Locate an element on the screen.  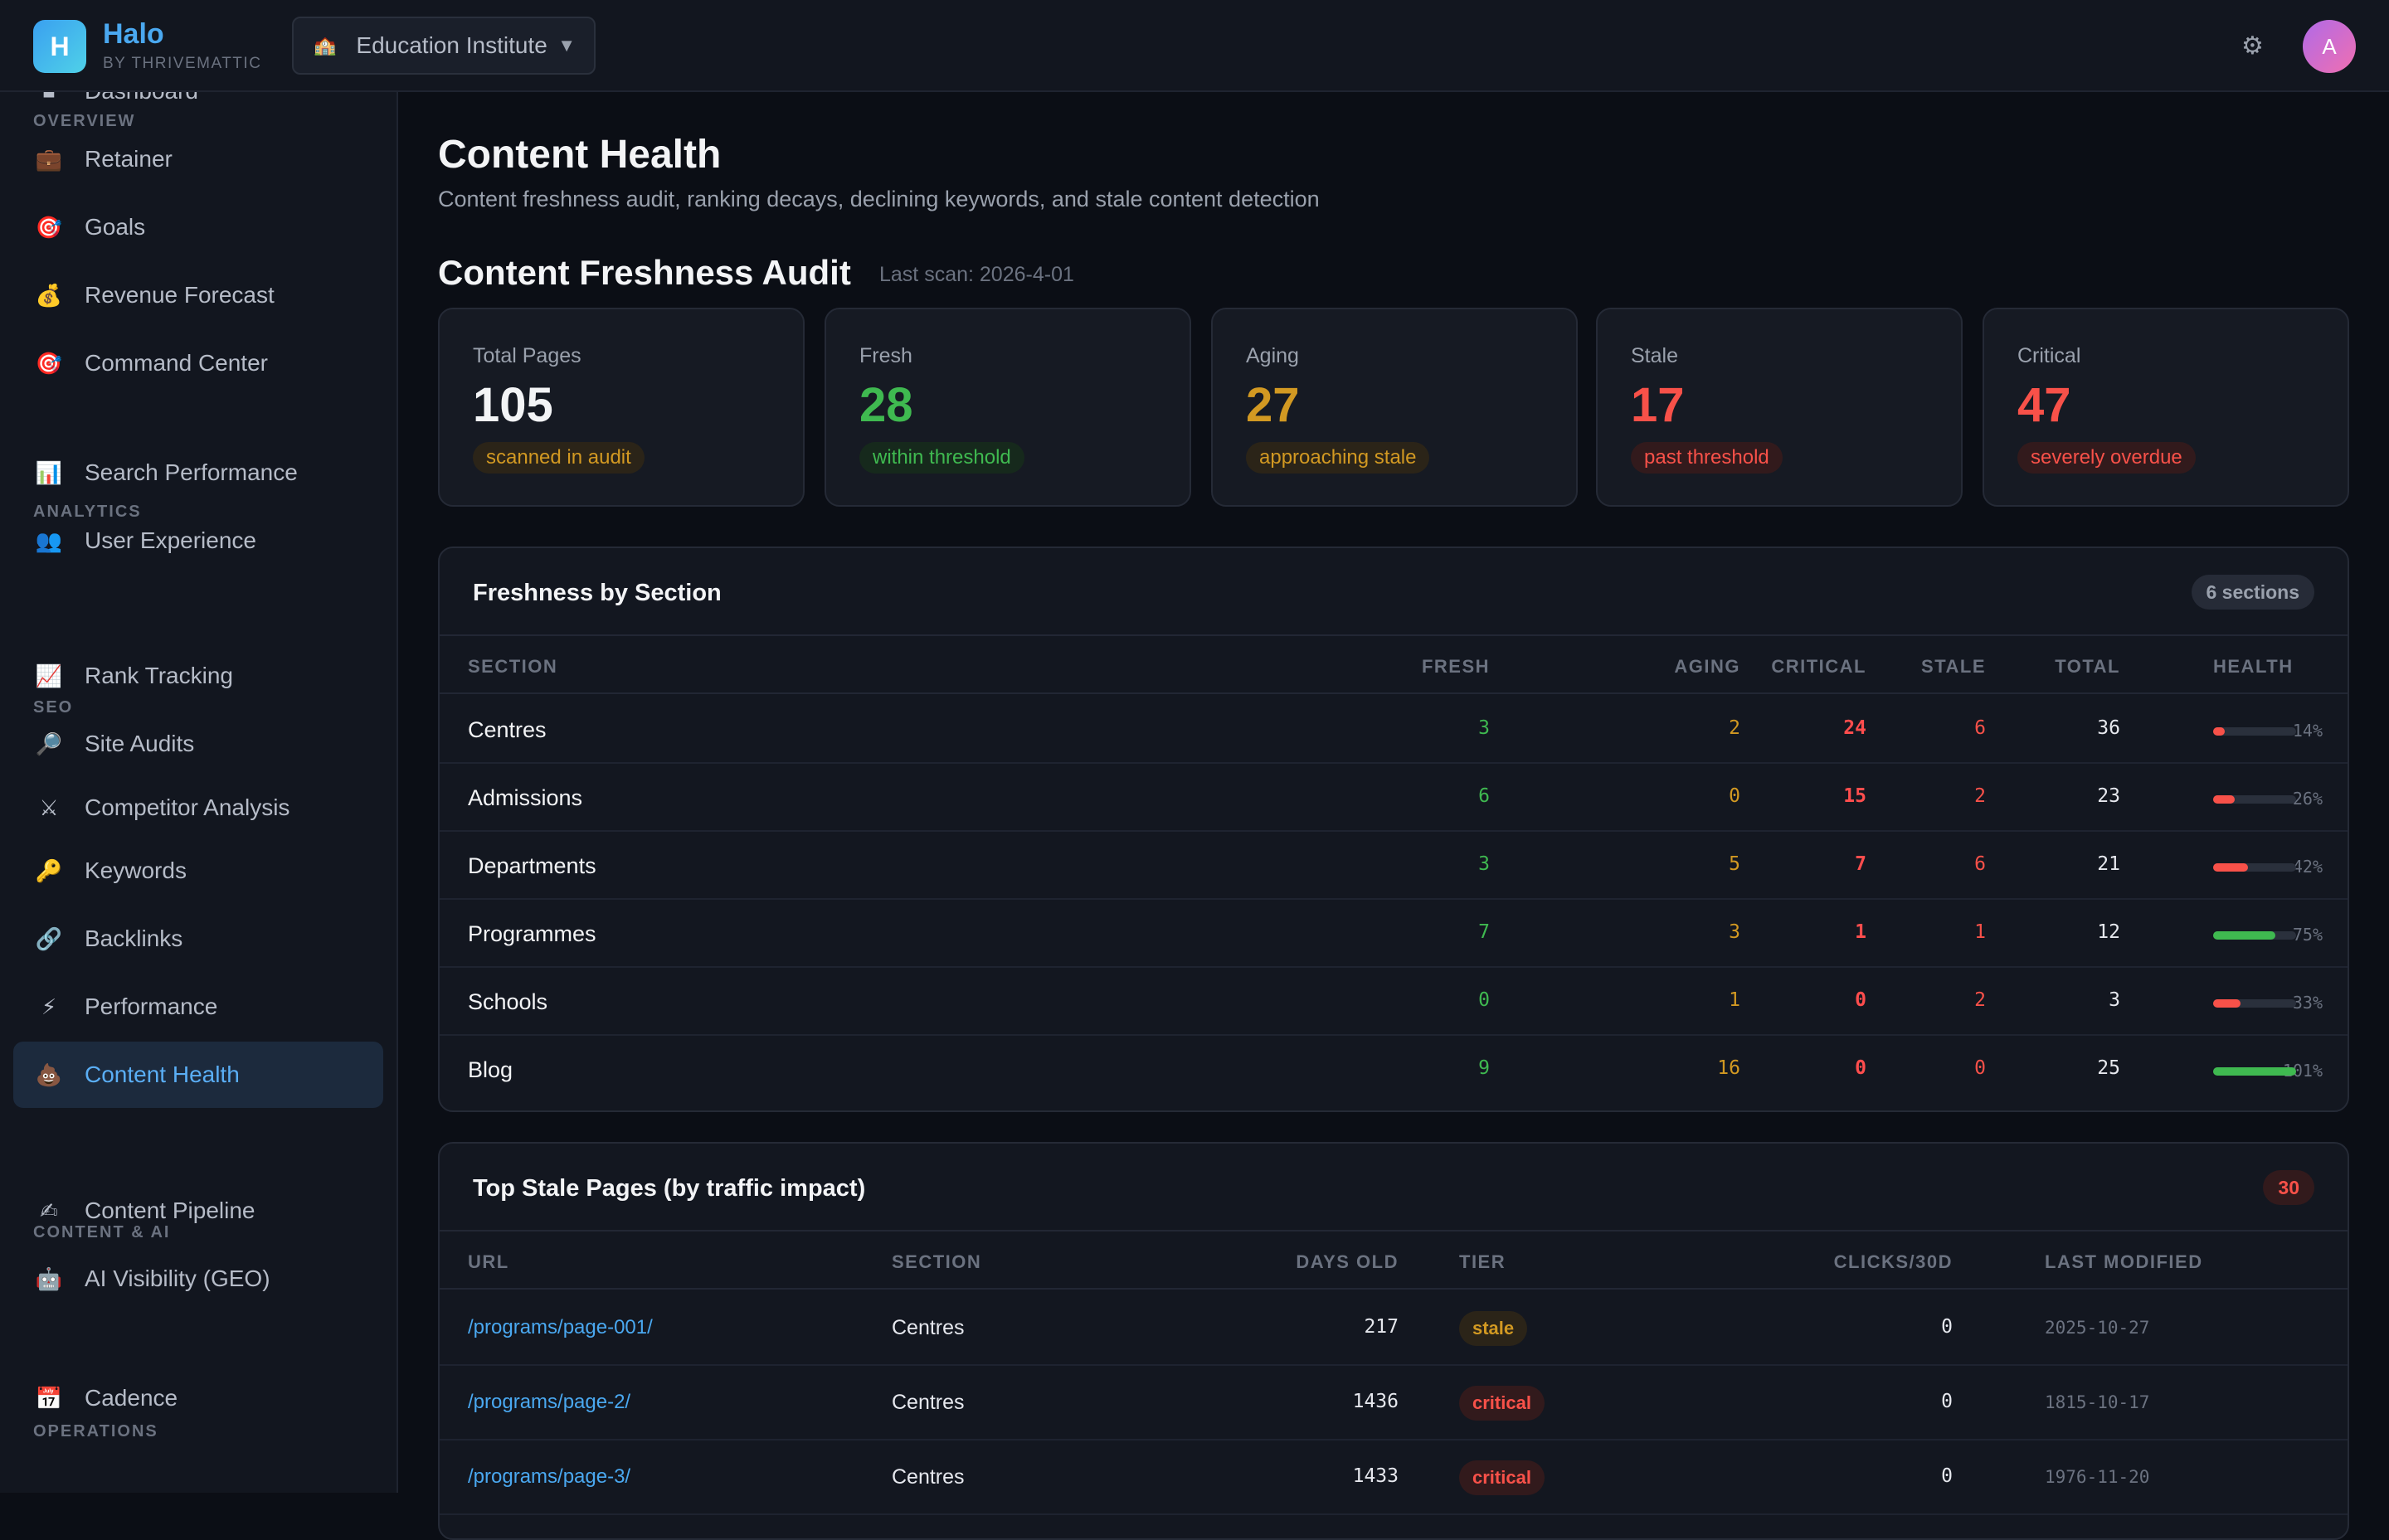
fresh-count: 0 is located at coordinates (1484, 1000).